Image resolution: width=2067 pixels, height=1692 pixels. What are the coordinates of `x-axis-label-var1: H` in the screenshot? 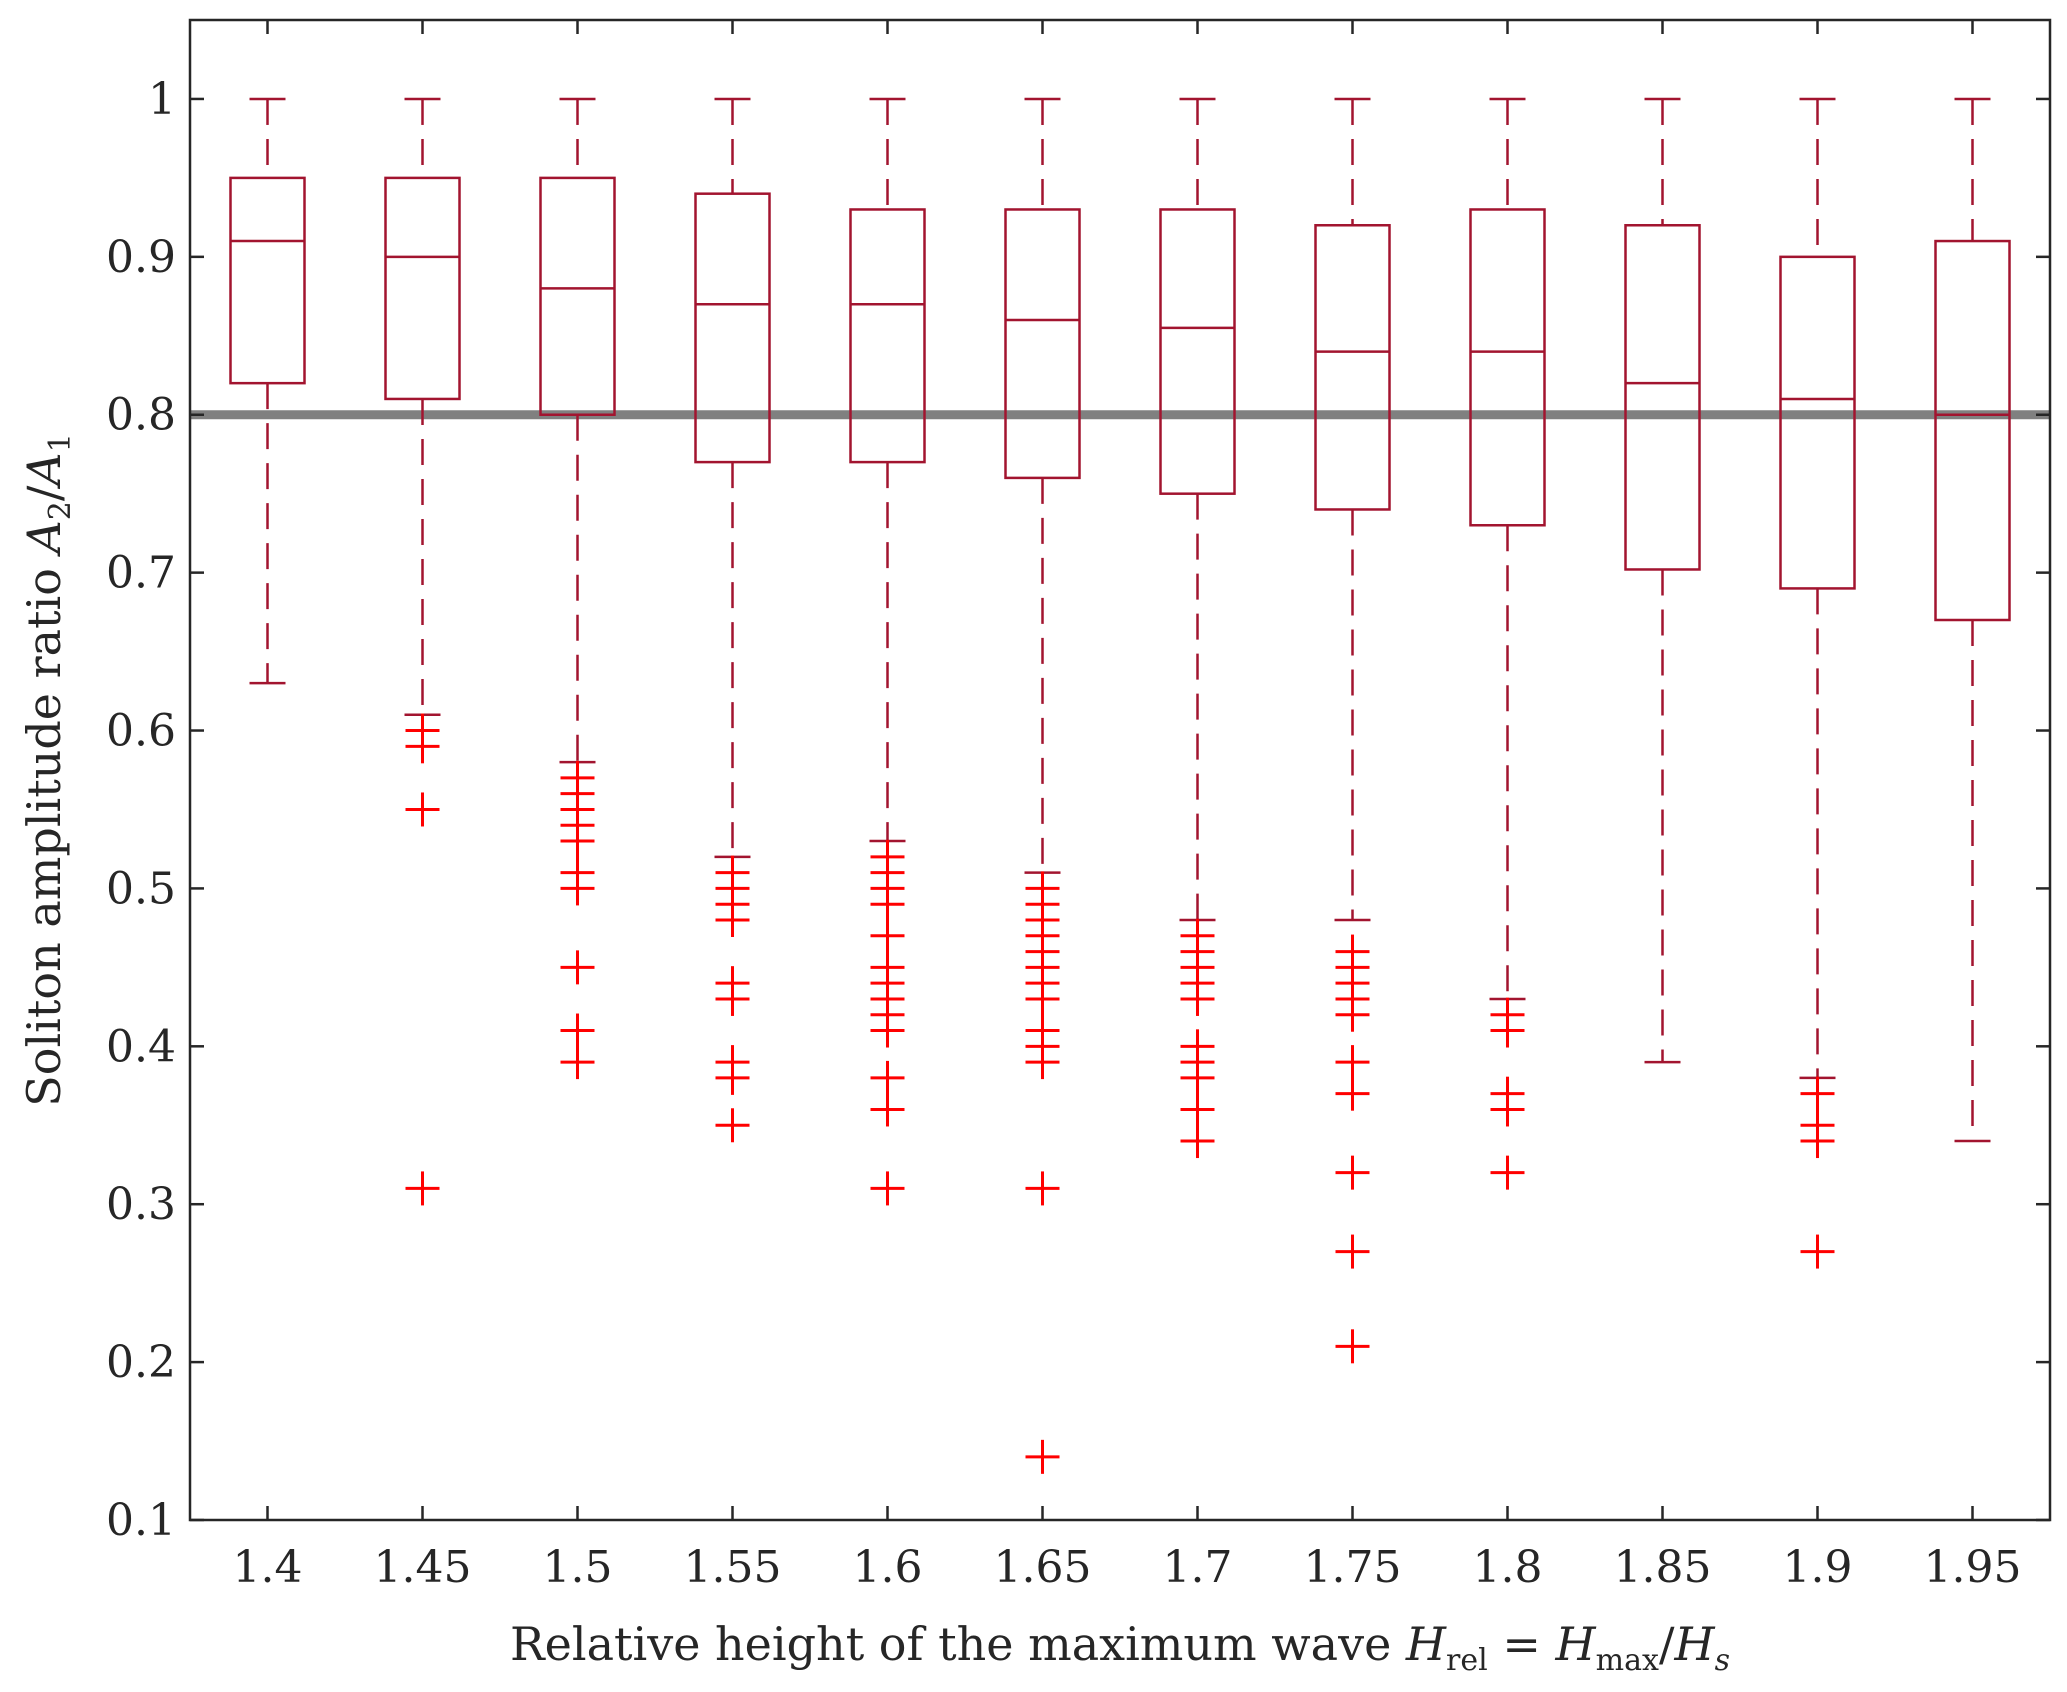 It's located at (1426, 1644).